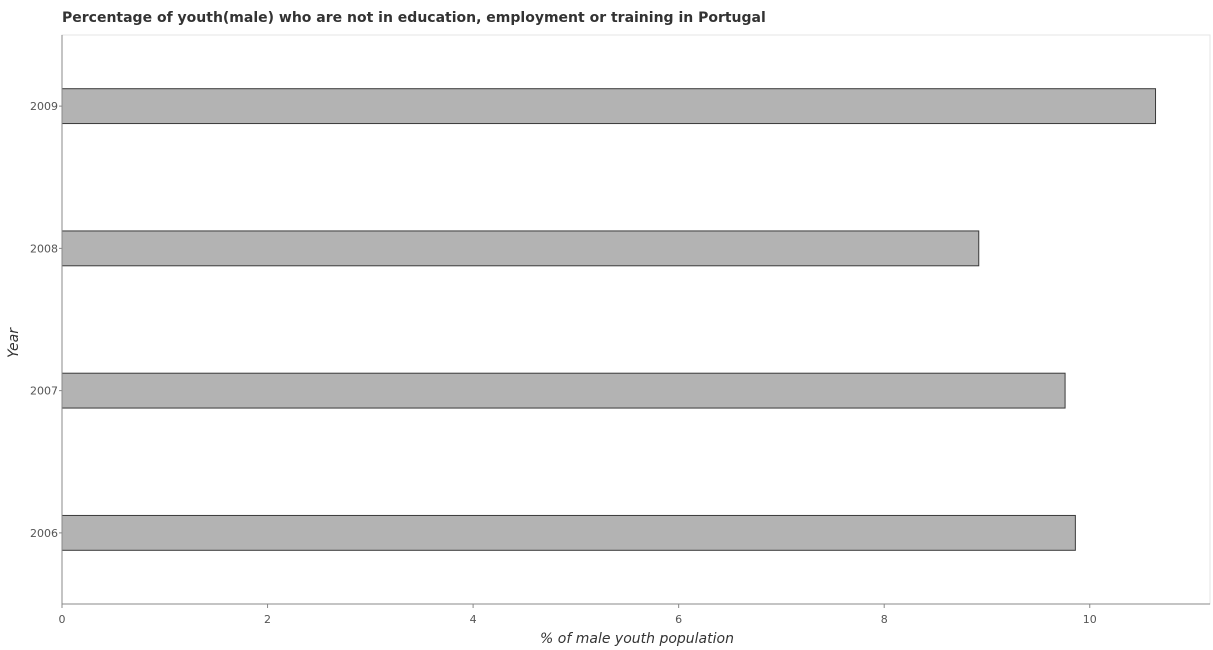 The height and width of the screenshot is (650, 1213). Describe the element at coordinates (44, 106) in the screenshot. I see `y-tick-label-2009: 2009` at that location.